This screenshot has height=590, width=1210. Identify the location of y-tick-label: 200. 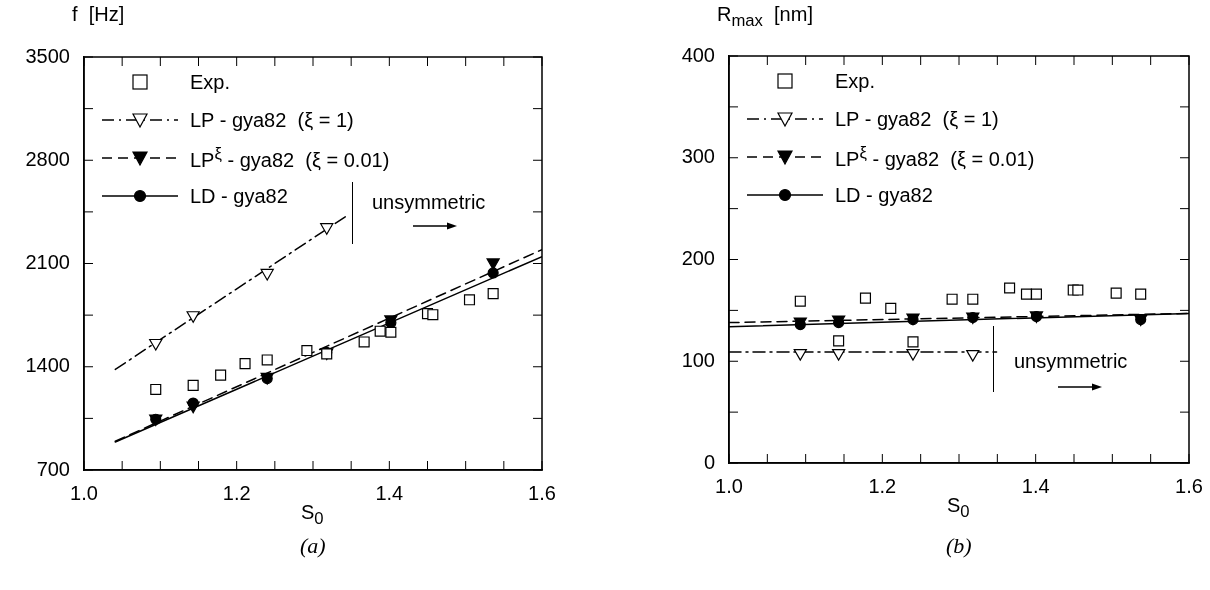
(698, 258).